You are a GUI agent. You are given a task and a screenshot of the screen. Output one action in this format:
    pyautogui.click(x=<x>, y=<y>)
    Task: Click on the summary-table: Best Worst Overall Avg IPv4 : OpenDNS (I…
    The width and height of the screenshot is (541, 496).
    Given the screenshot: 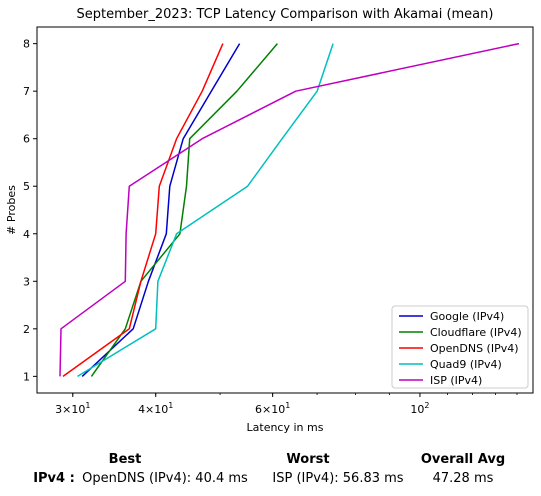 What is the action you would take?
    pyautogui.click(x=270, y=468)
    